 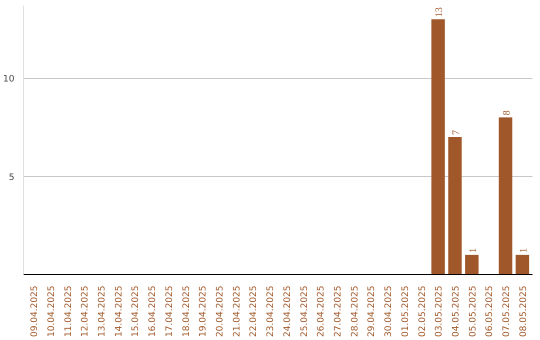 What do you see at coordinates (103, 312) in the screenshot?
I see `x-tick-label: 13.04.2025` at bounding box center [103, 312].